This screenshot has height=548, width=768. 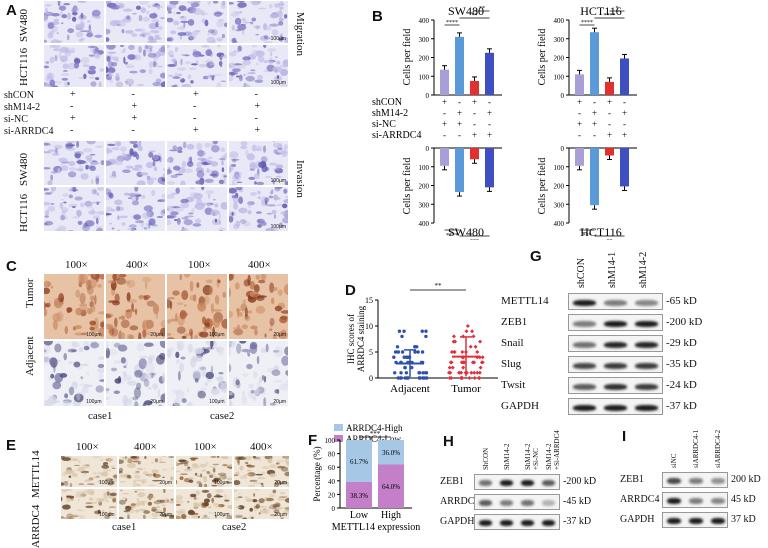 I want to click on y-tick-label: 200, so click(x=424, y=187).